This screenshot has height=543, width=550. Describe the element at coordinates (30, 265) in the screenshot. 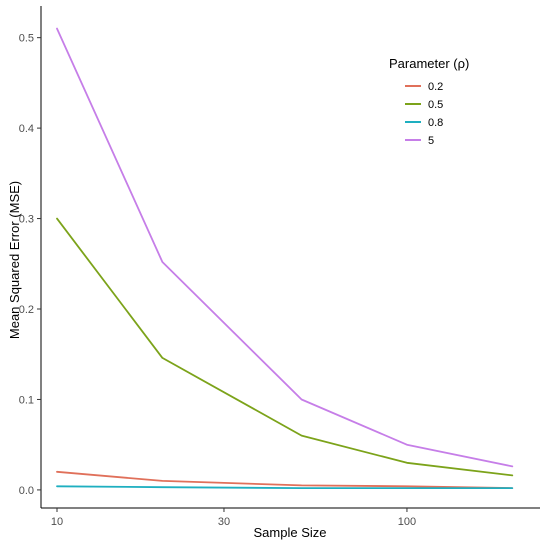

I see `y-ticks: 0.0 0.1 0.2 0.3 0.4 0.5` at that location.